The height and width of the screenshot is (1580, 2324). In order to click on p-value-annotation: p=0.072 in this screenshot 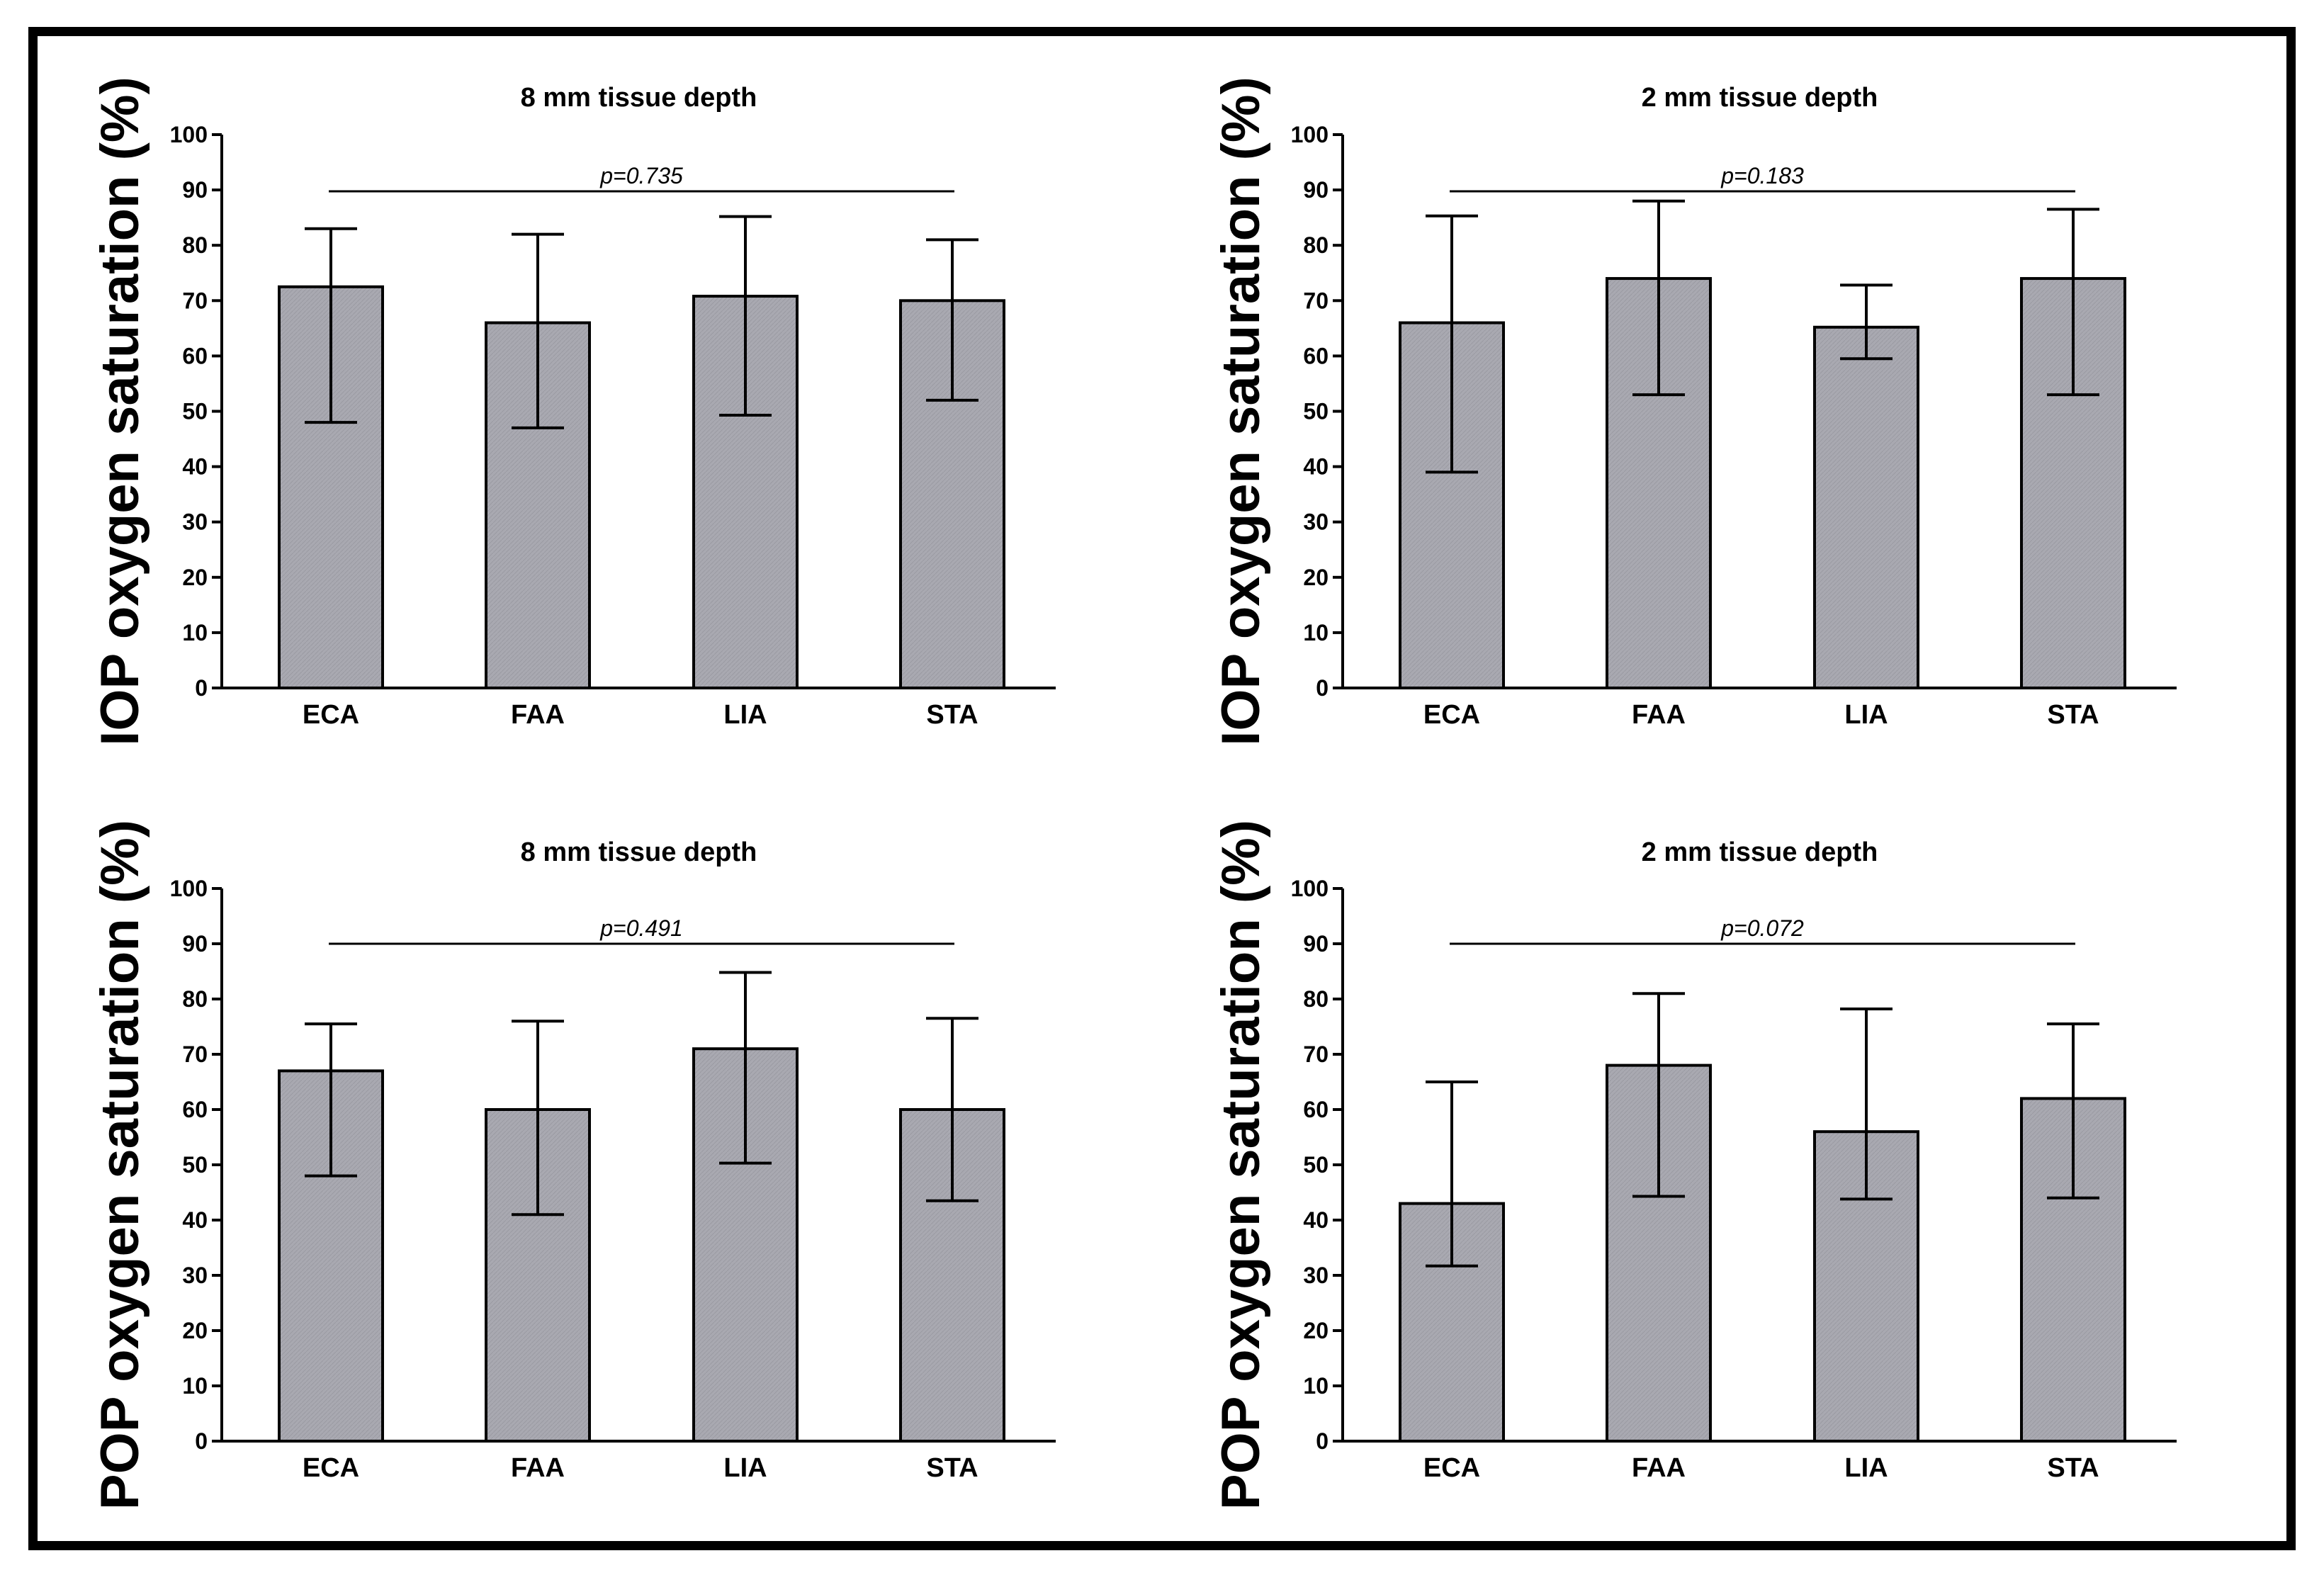, I will do `click(1762, 928)`.